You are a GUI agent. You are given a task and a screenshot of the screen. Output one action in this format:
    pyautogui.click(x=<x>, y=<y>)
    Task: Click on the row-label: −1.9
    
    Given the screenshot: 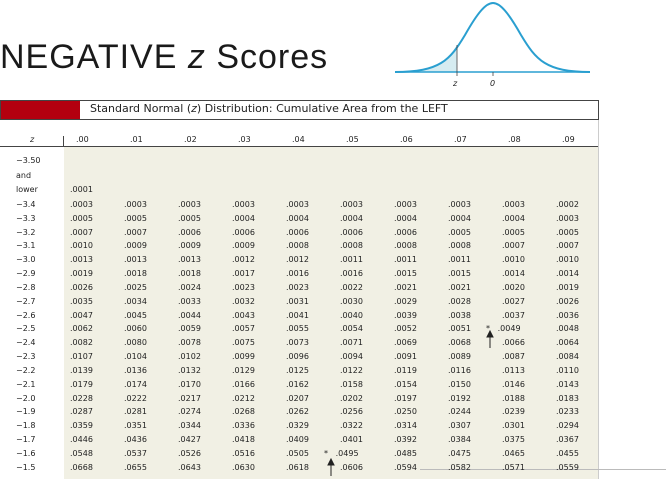 What is the action you would take?
    pyautogui.click(x=26, y=412)
    